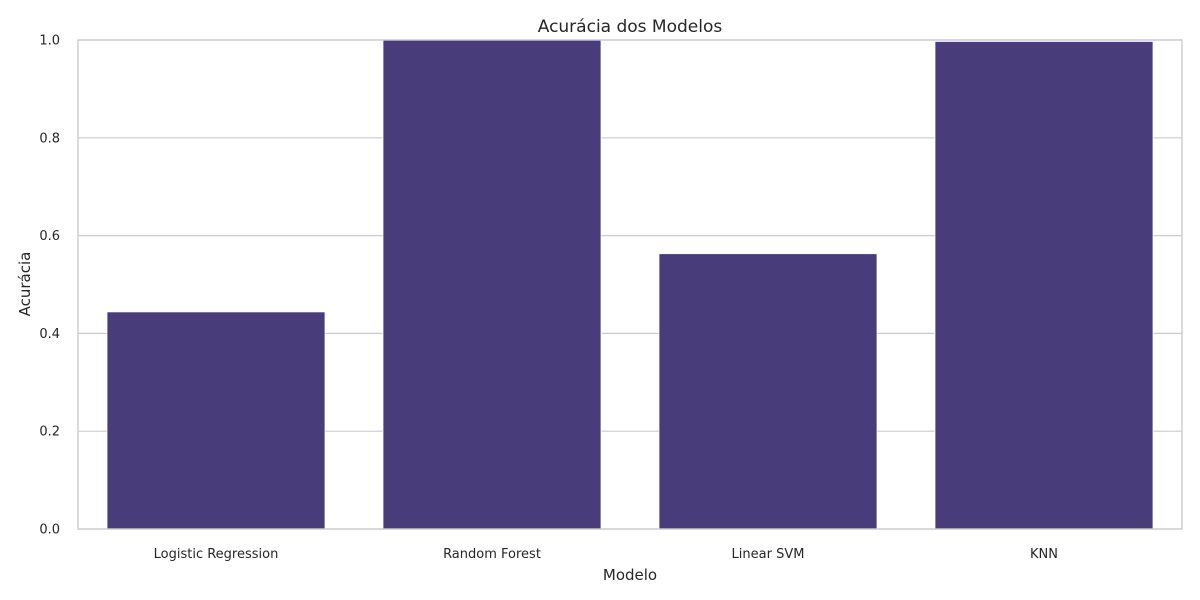 The height and width of the screenshot is (600, 1200). I want to click on x-tick-label: KNN, so click(1044, 554).